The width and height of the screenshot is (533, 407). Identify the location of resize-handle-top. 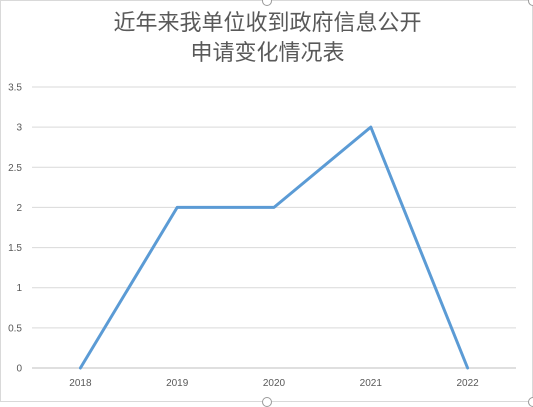
(267, 3).